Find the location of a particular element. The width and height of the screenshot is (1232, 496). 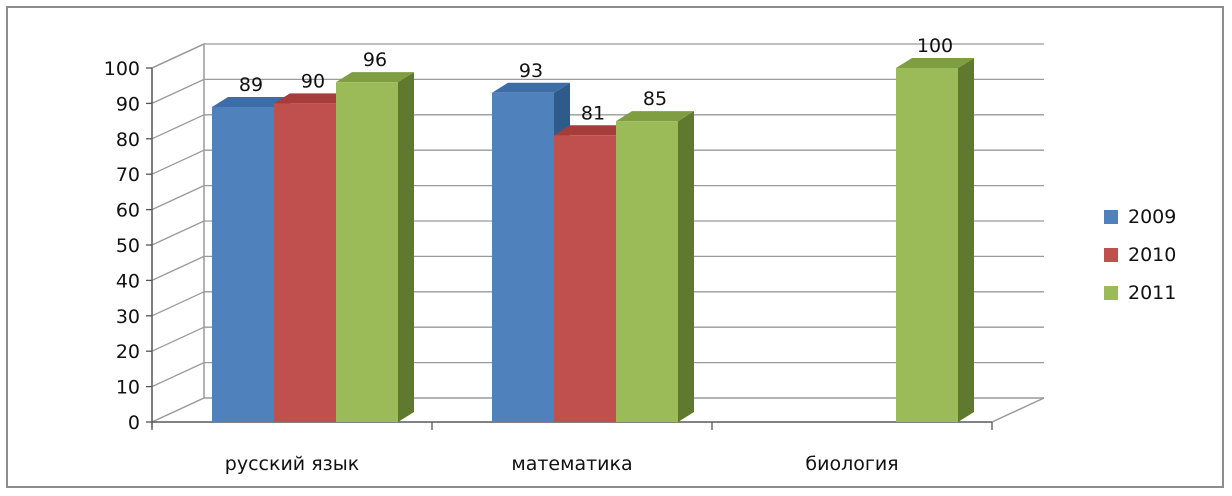

y-tick-label: 90 is located at coordinates (128, 104).